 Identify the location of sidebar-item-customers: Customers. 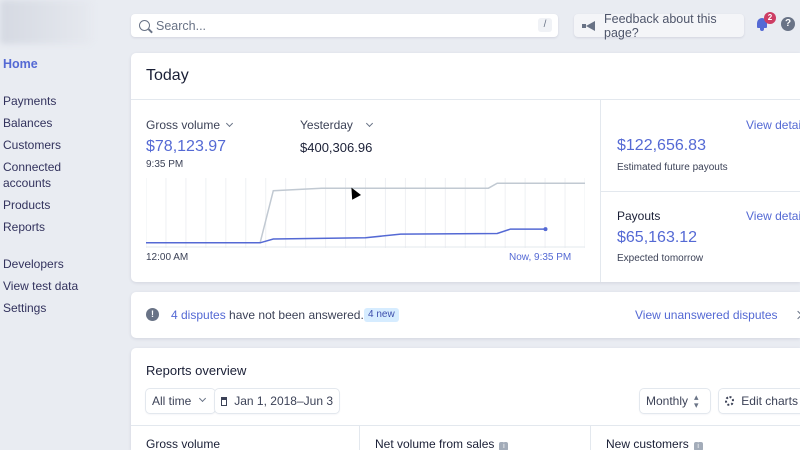
(32, 145).